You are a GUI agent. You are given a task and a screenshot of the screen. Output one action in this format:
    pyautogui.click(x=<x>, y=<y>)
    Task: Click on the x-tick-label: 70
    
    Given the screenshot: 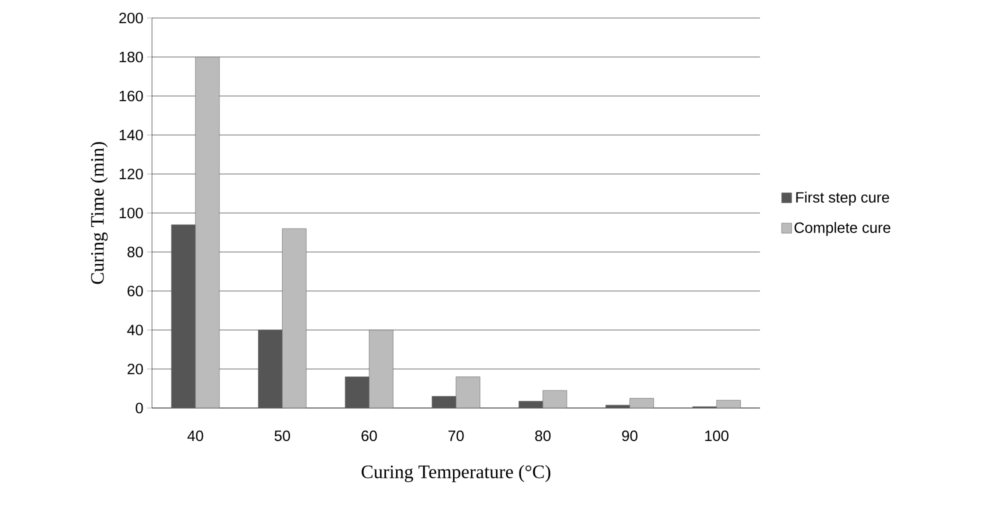 What is the action you would take?
    pyautogui.click(x=456, y=436)
    